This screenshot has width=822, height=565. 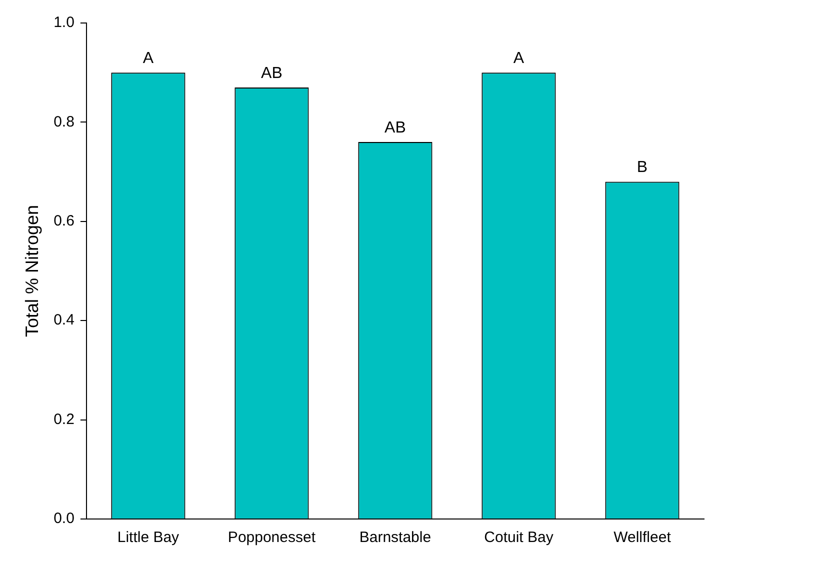 What do you see at coordinates (642, 167) in the screenshot?
I see `annotation: B` at bounding box center [642, 167].